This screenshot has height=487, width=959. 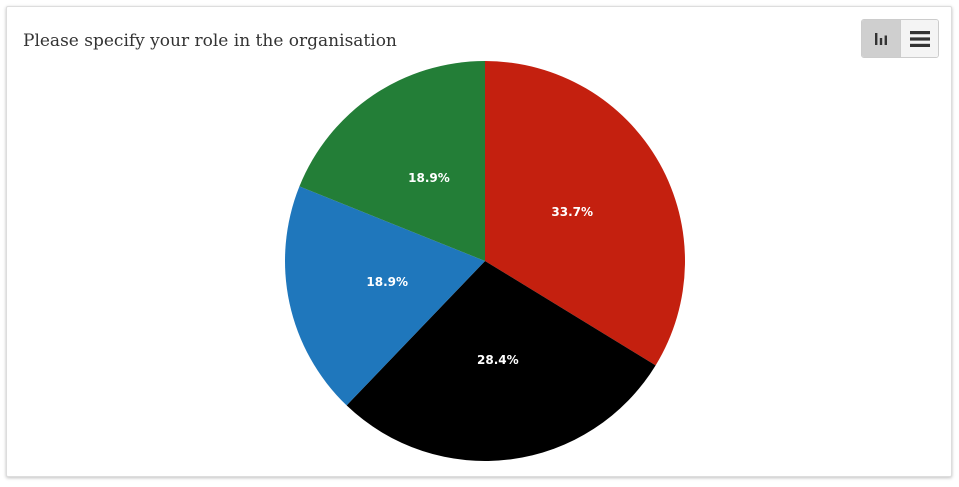 What do you see at coordinates (498, 360) in the screenshot?
I see `slice-label-2: 28.4%` at bounding box center [498, 360].